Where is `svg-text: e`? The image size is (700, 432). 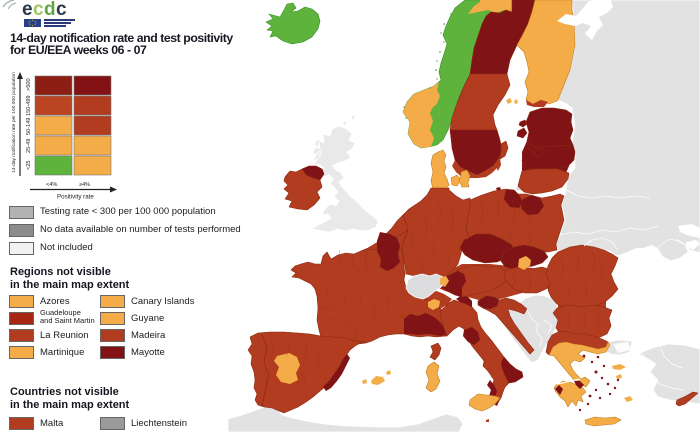
svg-text: e is located at coordinates (27, 10).